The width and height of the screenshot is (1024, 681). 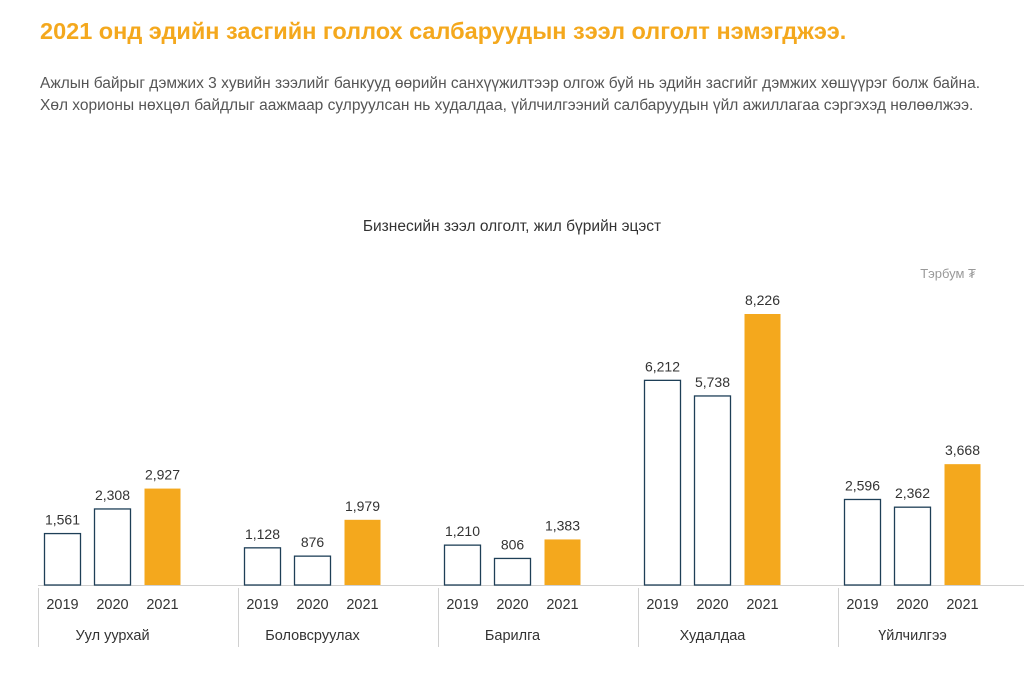 I want to click on data-label: 1,979, so click(x=362, y=506).